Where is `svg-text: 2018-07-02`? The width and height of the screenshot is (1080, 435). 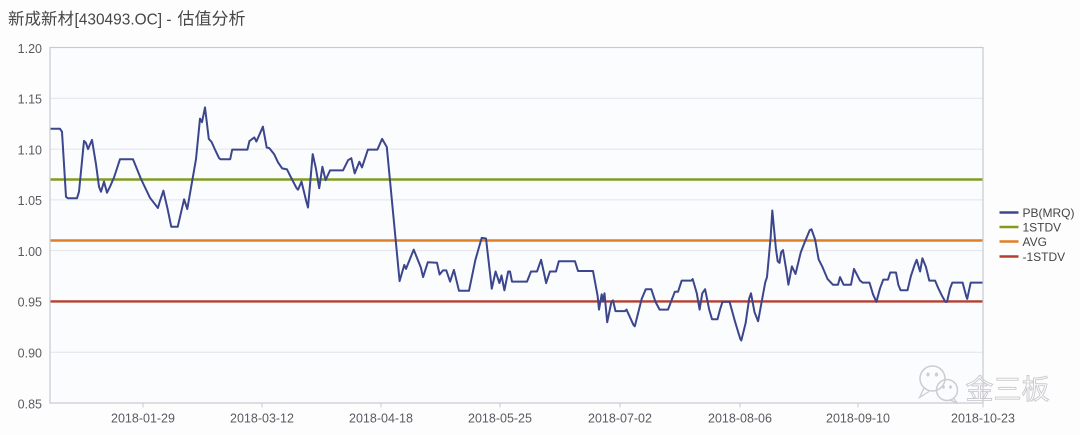 svg-text: 2018-07-02 is located at coordinates (620, 419).